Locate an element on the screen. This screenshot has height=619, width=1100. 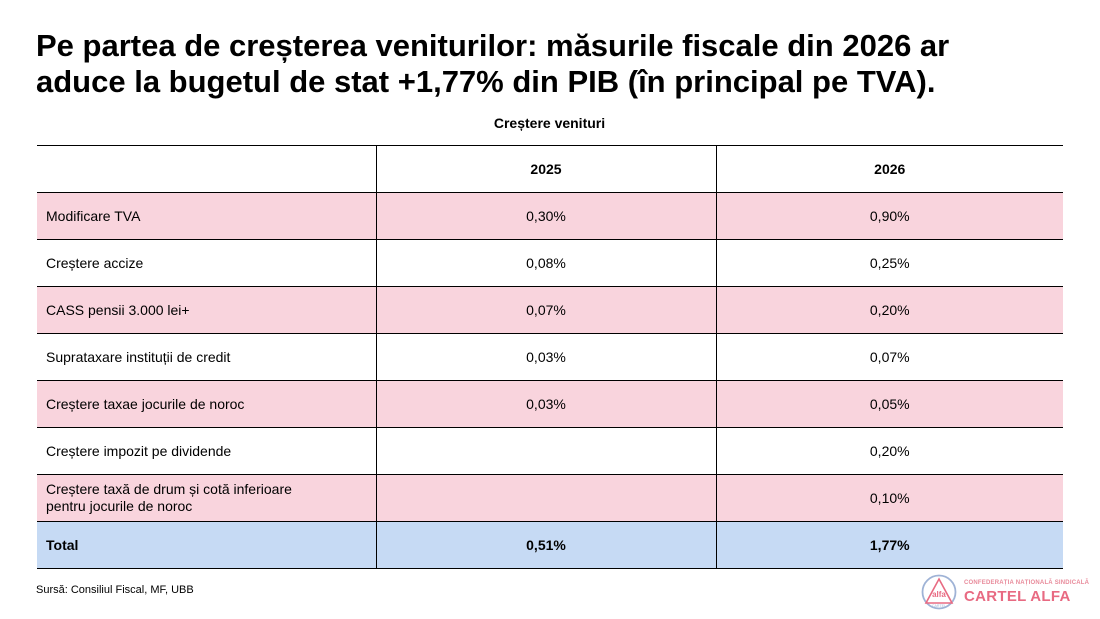
emblem-text: alfa is located at coordinates (939, 594).